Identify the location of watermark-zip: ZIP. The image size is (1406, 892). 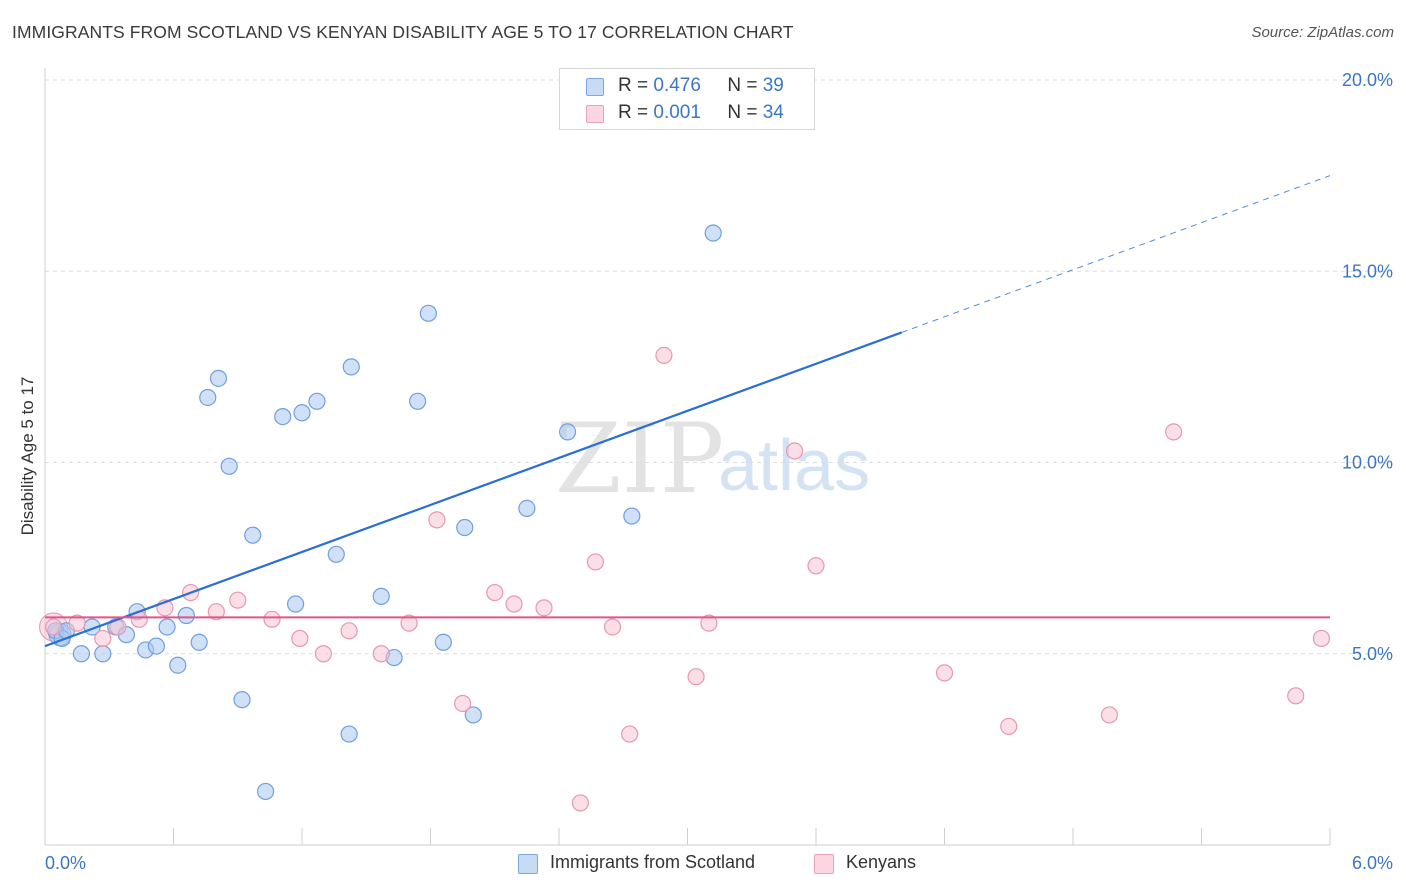
(639, 459).